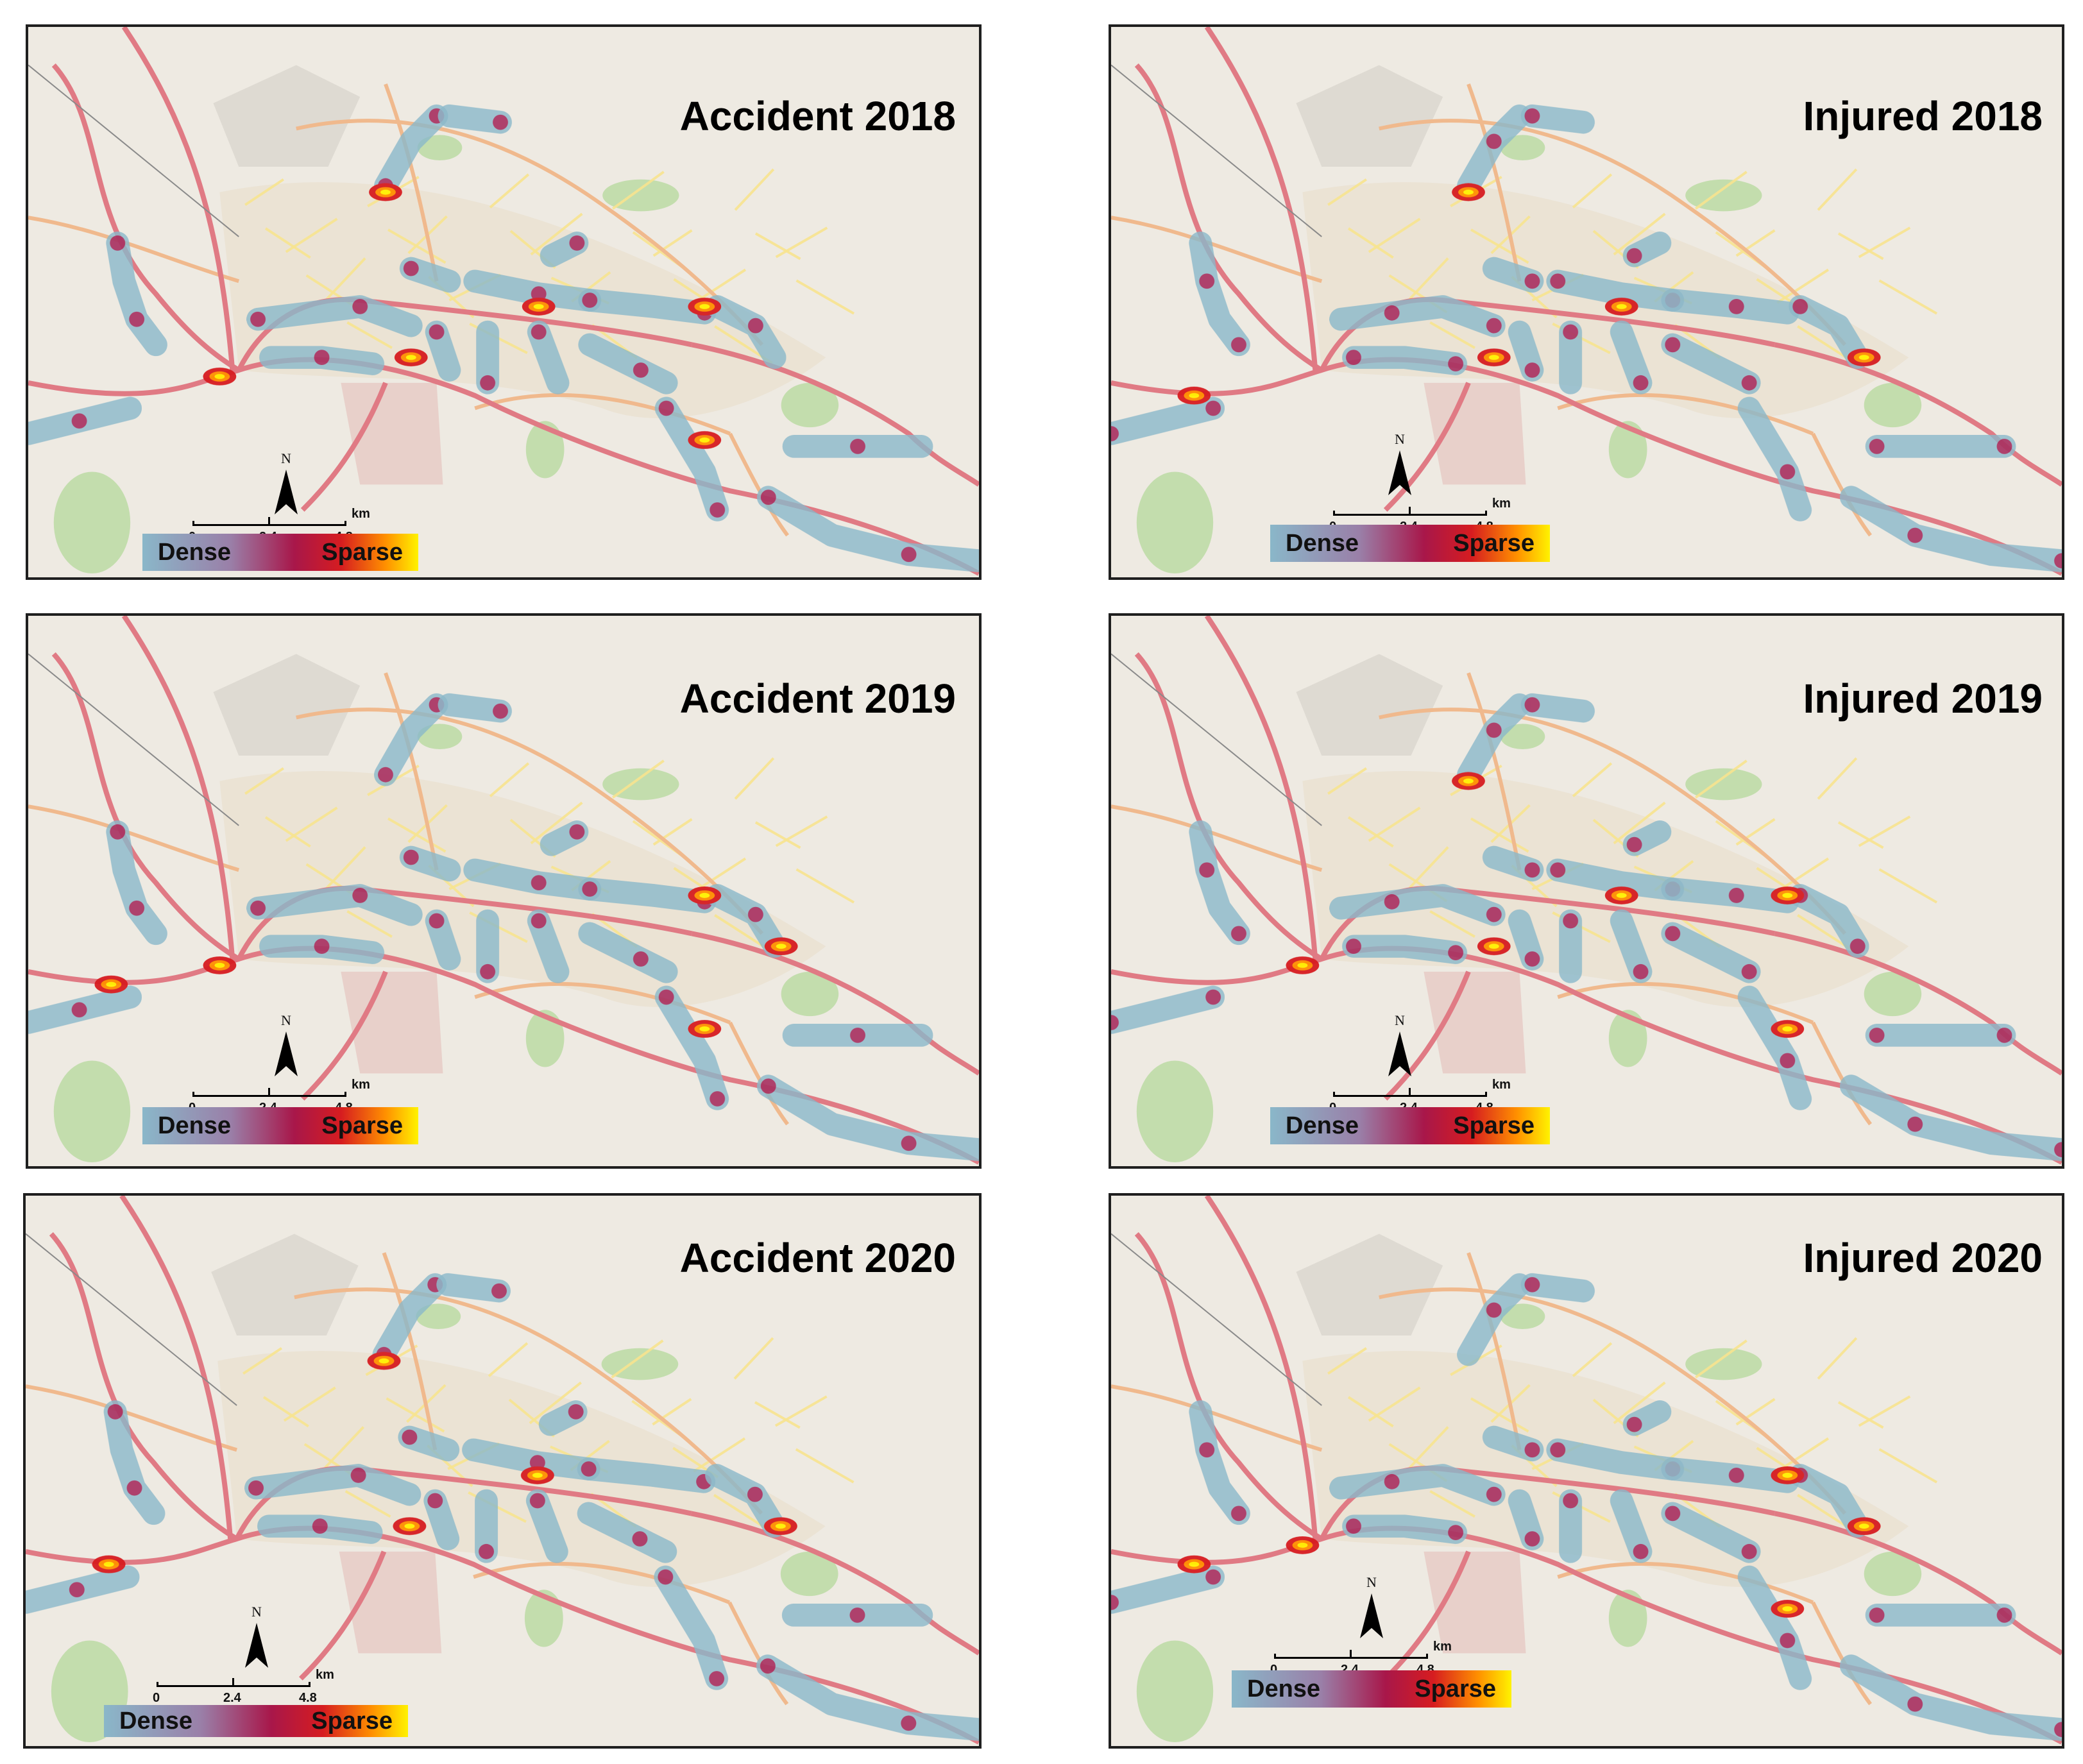 The height and width of the screenshot is (1764, 2083). I want to click on map-panel-injured-2018: Injured 2018 N 0 2.4 4.8 km Dense Sparse, so click(1586, 302).